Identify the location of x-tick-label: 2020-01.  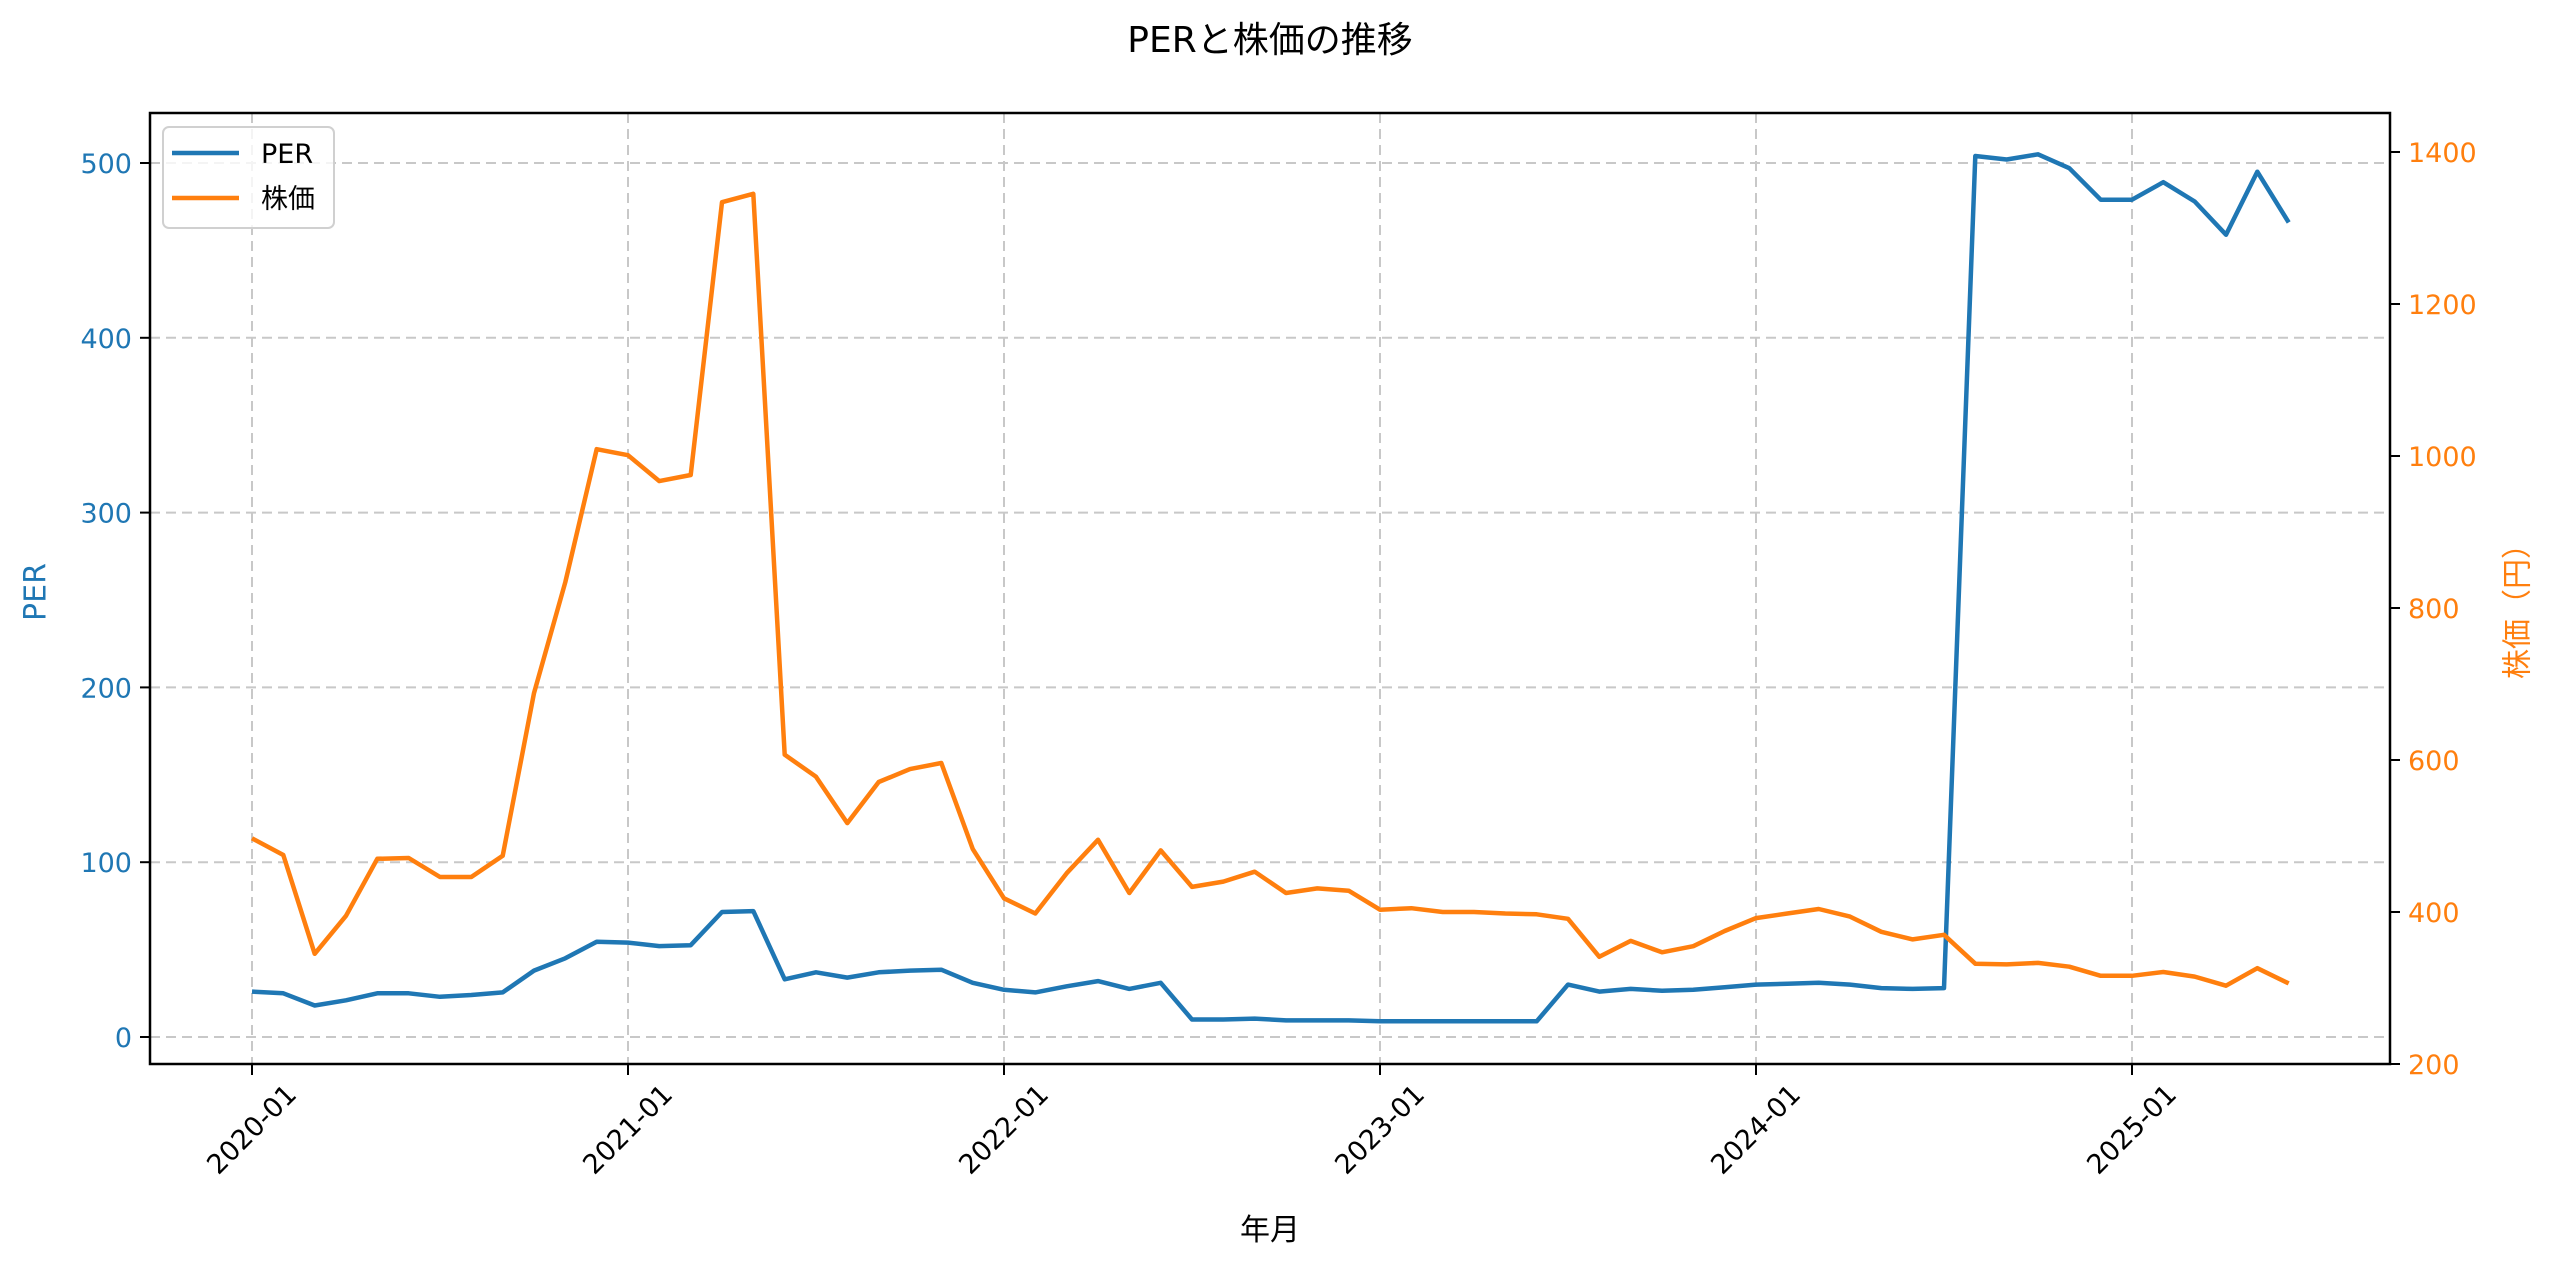
(252, 1130).